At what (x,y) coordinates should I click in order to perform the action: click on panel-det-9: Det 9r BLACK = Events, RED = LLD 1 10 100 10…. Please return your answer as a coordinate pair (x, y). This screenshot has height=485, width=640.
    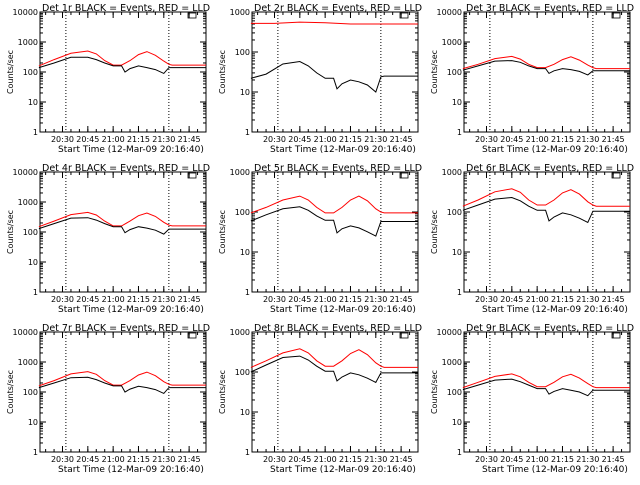
    Looking at the image, I should click on (532, 399).